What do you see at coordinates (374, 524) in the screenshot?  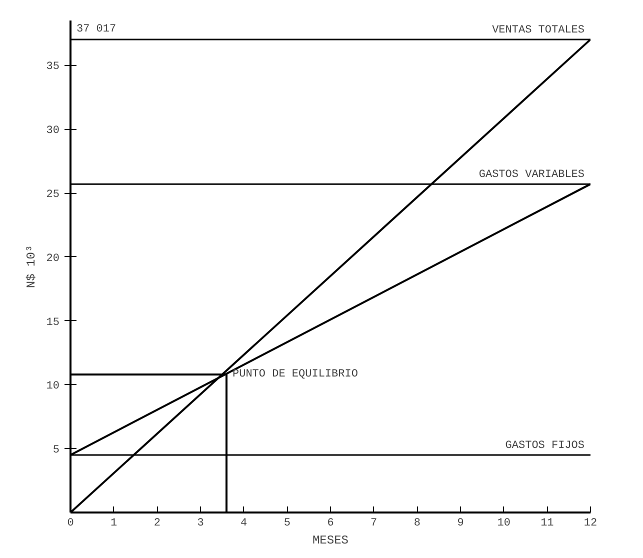 I see `x-tick-label: 7` at bounding box center [374, 524].